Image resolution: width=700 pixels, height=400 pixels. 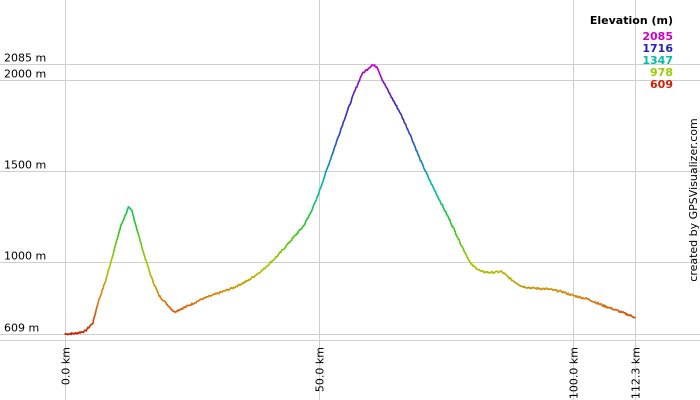 What do you see at coordinates (25, 256) in the screenshot?
I see `y-tick-label: 1000 m` at bounding box center [25, 256].